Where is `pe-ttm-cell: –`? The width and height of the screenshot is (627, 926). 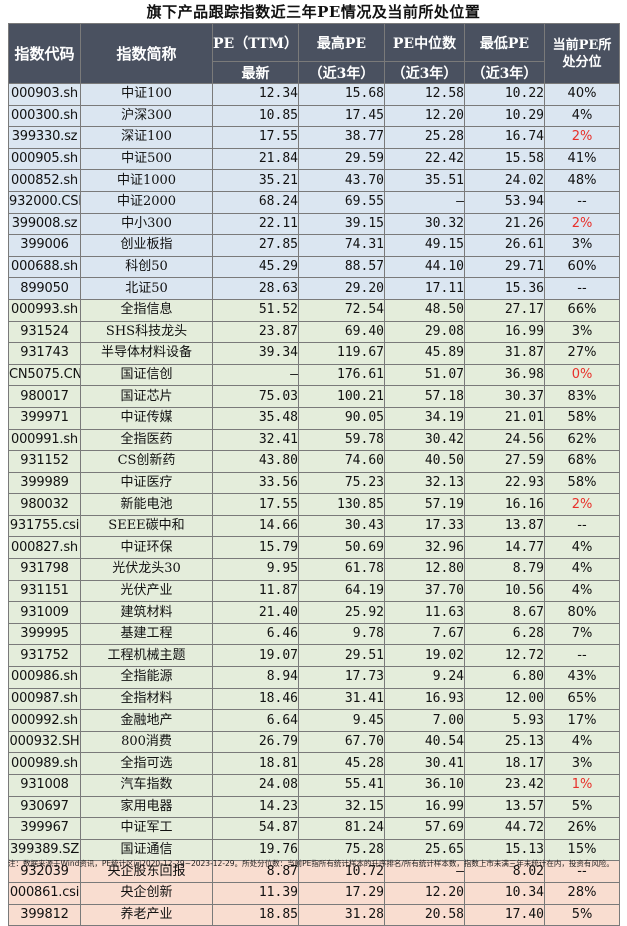
pe-ttm-cell: – is located at coordinates (255, 375).